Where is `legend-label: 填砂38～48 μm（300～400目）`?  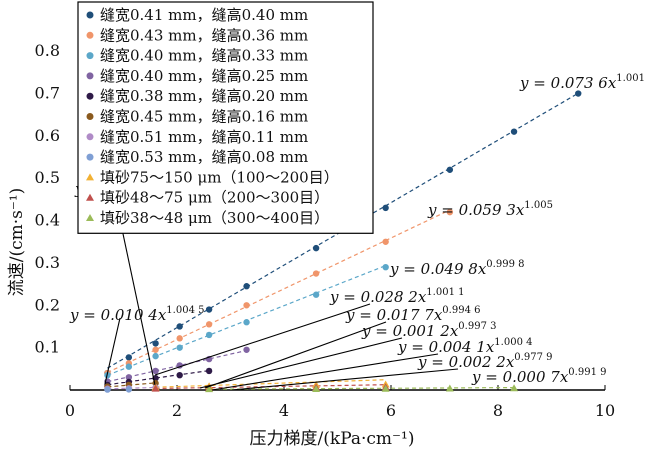 legend-label: 填砂38～48 μm（300～400目） is located at coordinates (214, 218).